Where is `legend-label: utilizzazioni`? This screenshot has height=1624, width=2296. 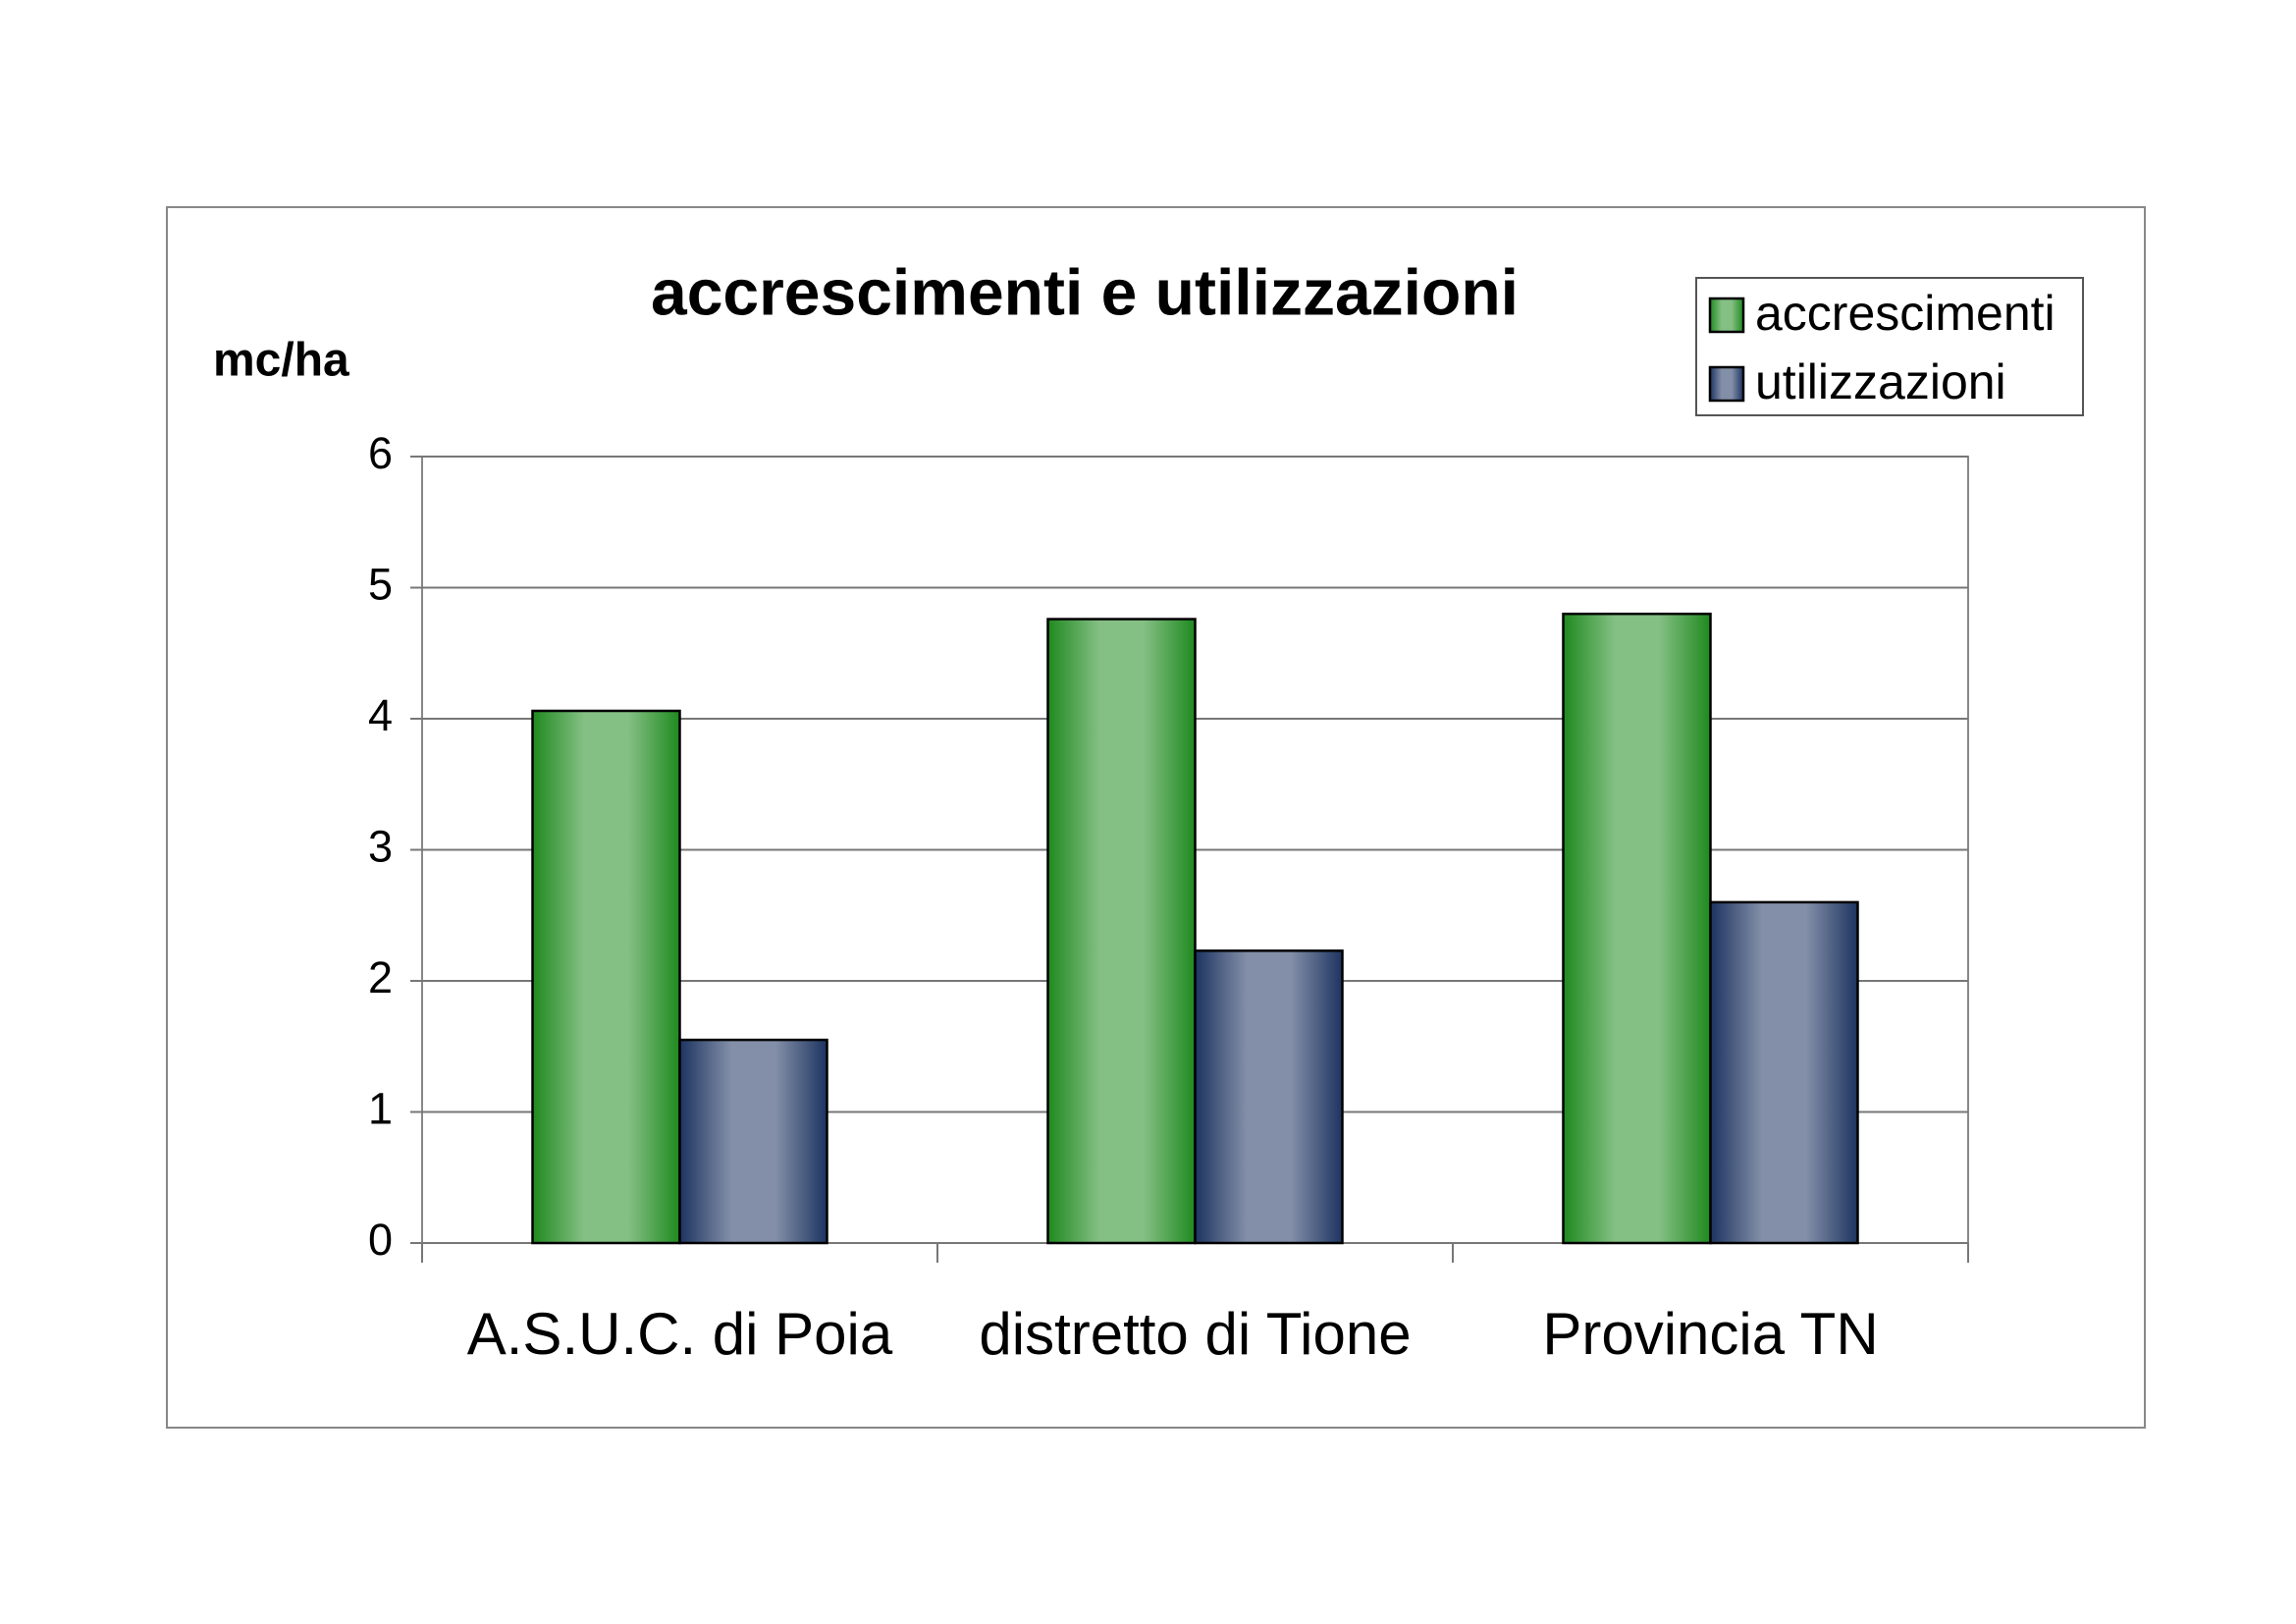 legend-label: utilizzazioni is located at coordinates (1880, 381).